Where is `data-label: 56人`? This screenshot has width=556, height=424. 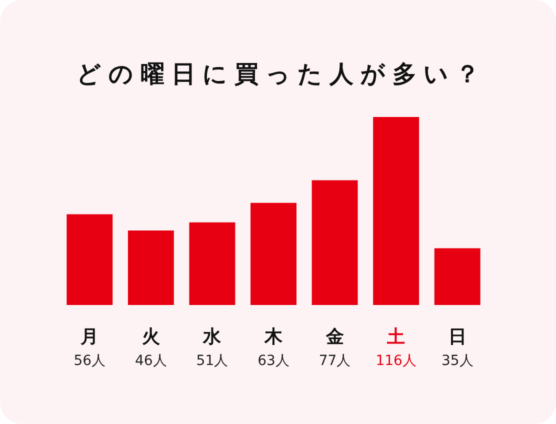
data-label: 56人 is located at coordinates (90, 361).